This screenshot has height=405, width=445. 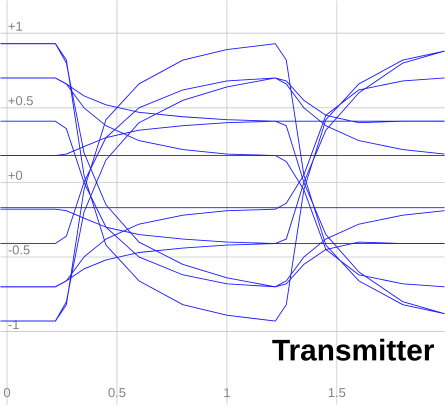 I want to click on y-tick-label: +0, so click(x=15, y=175).